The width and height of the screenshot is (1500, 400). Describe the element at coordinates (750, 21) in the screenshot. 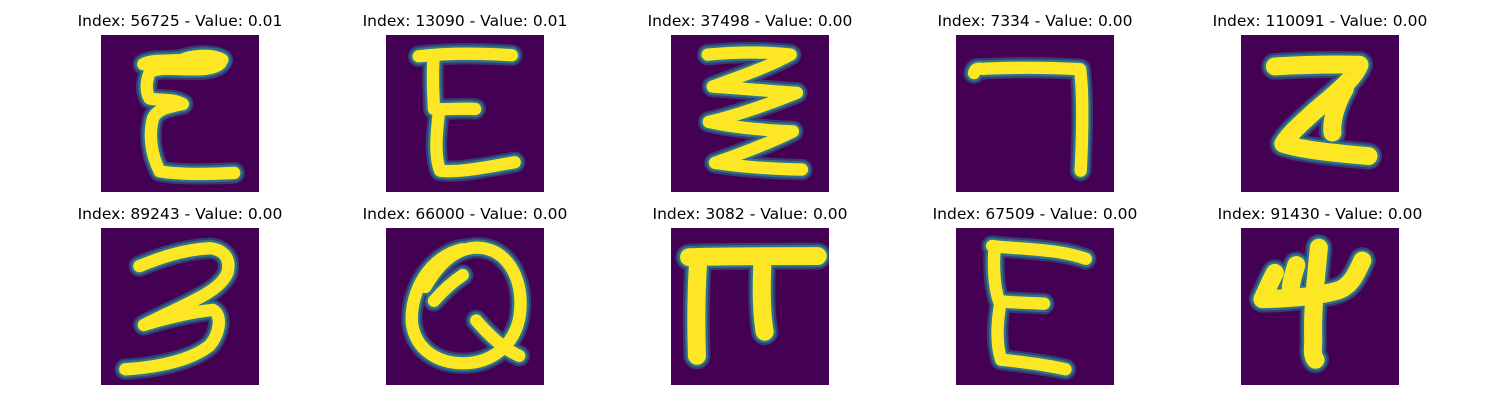

I see `sample-title: Index: 37498 - Value: 0.00` at that location.